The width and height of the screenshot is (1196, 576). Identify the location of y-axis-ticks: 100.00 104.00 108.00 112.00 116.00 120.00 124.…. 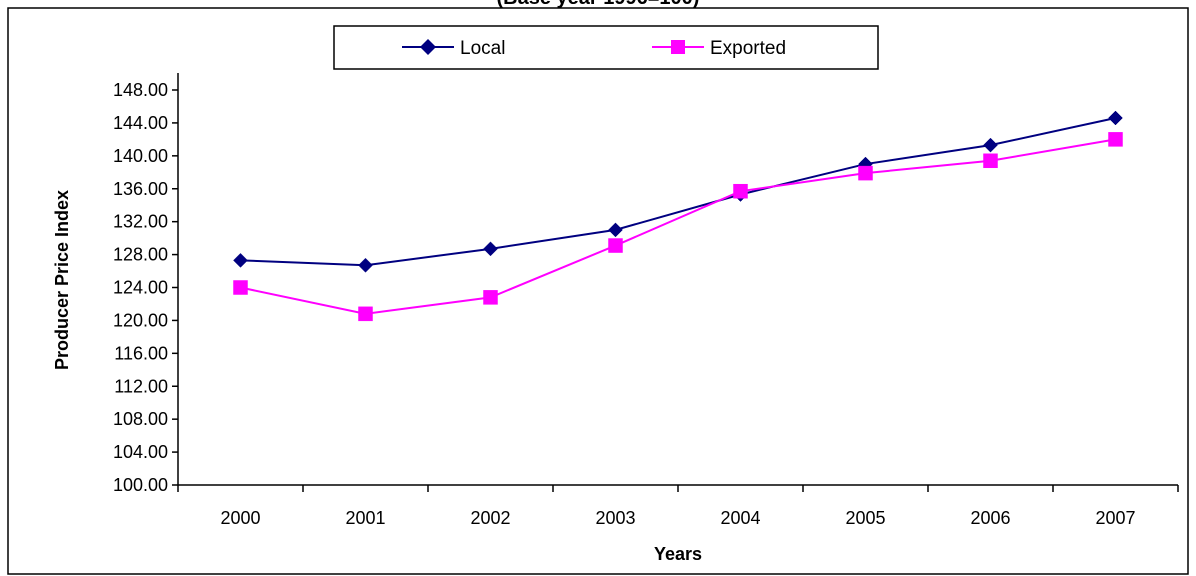
(145, 287).